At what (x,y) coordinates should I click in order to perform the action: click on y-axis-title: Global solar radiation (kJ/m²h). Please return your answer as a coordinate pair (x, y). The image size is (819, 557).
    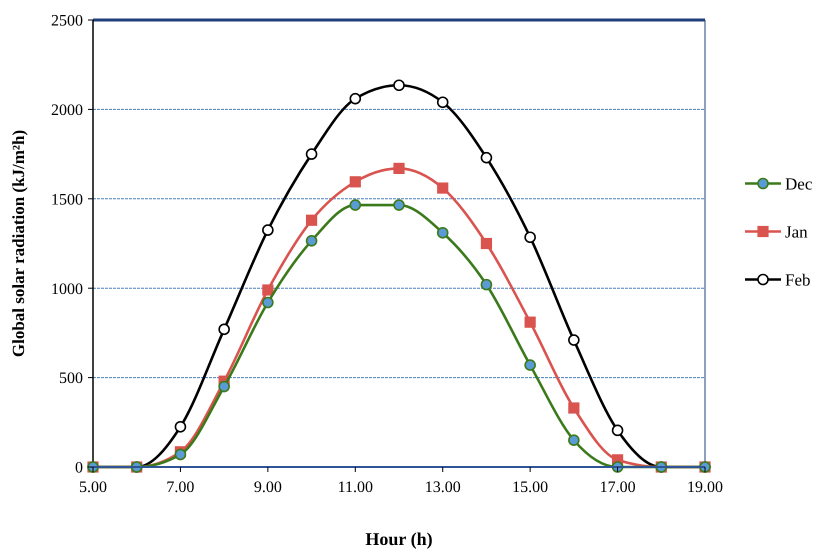
    Looking at the image, I should click on (18, 244).